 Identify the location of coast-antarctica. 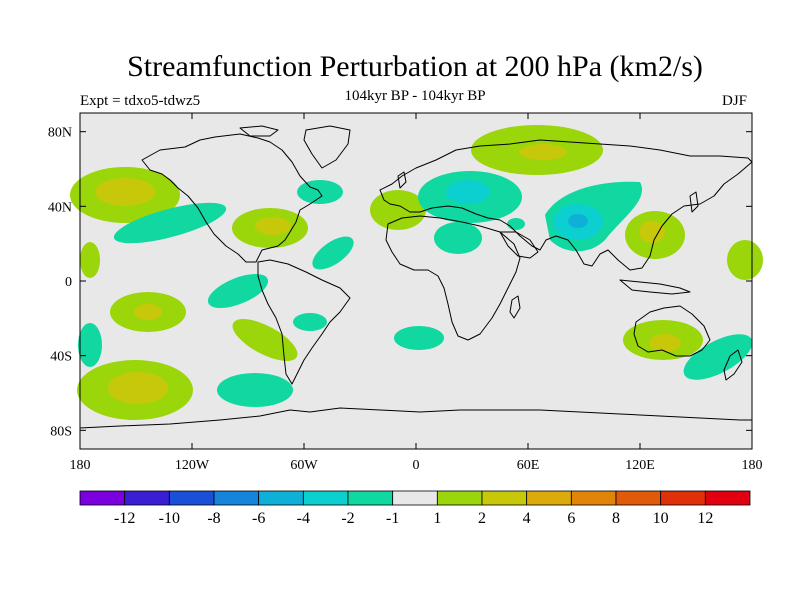
(415, 418).